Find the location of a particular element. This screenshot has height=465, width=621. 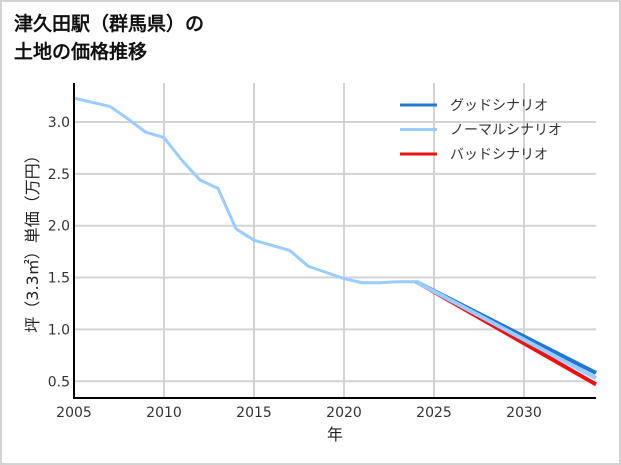

x-tick-label: 2015 is located at coordinates (254, 413).